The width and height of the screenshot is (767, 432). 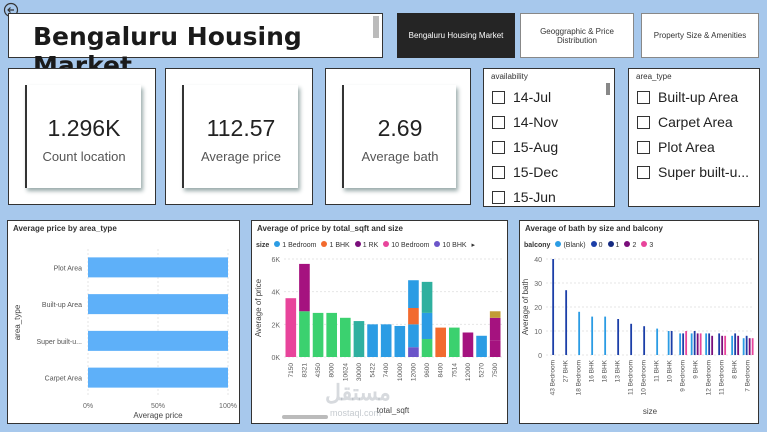 I want to click on x-tick-label: 16 BHK, so click(x=592, y=370).